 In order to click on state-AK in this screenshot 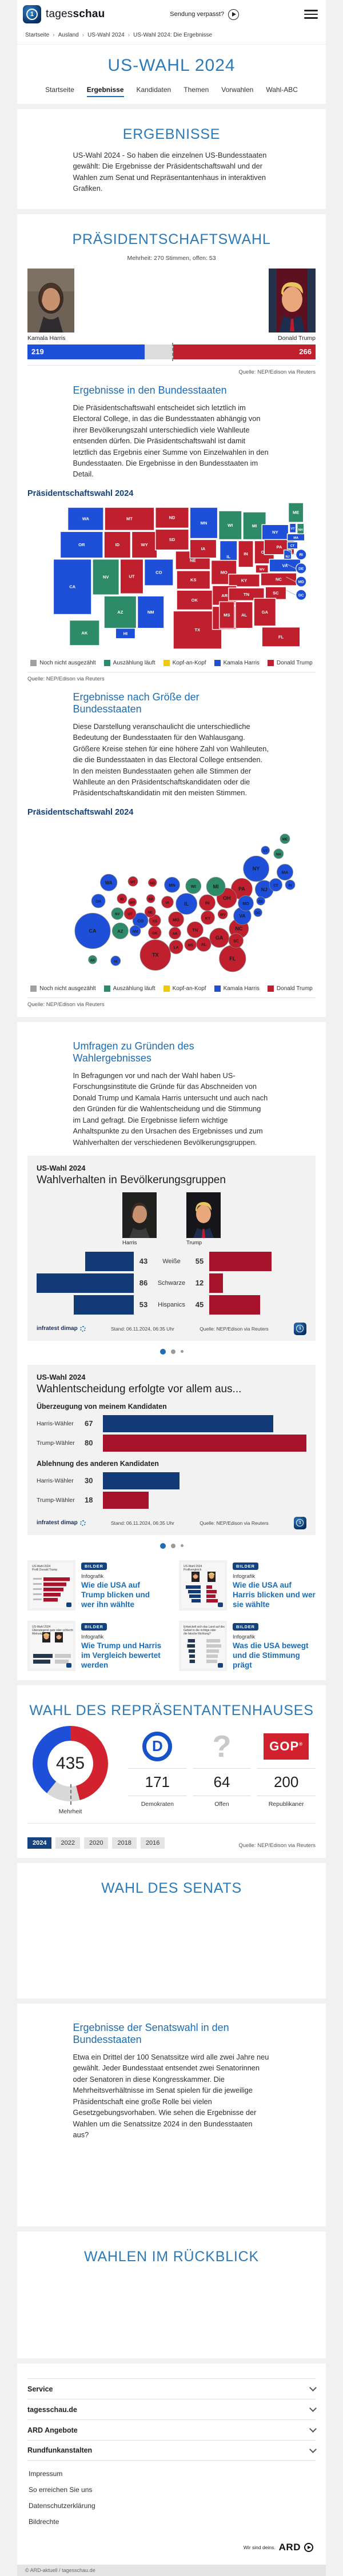, I will do `click(84, 632)`.